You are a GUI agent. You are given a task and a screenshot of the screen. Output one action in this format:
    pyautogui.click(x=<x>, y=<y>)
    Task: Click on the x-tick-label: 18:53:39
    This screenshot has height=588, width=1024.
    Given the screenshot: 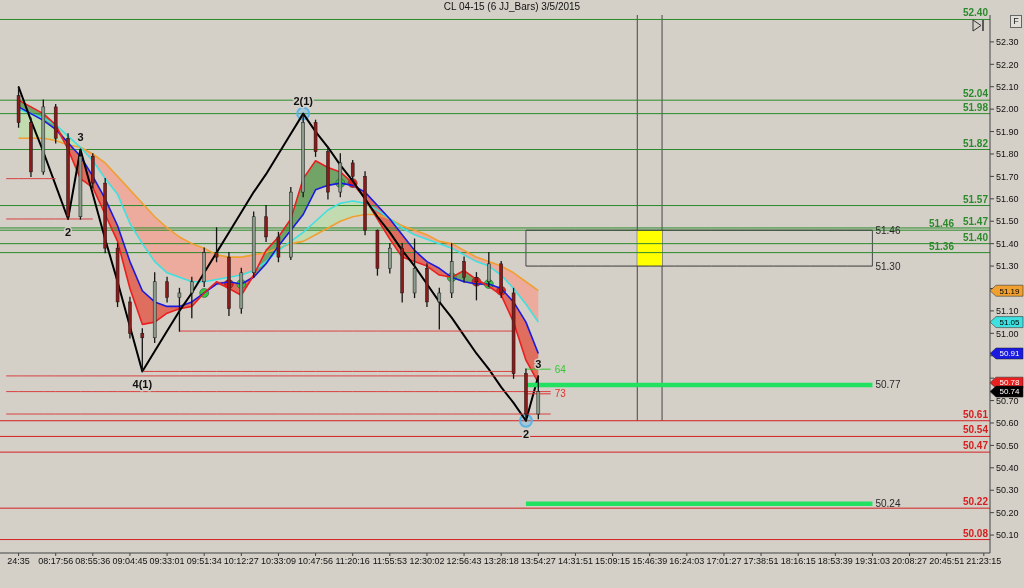 What is the action you would take?
    pyautogui.click(x=835, y=561)
    